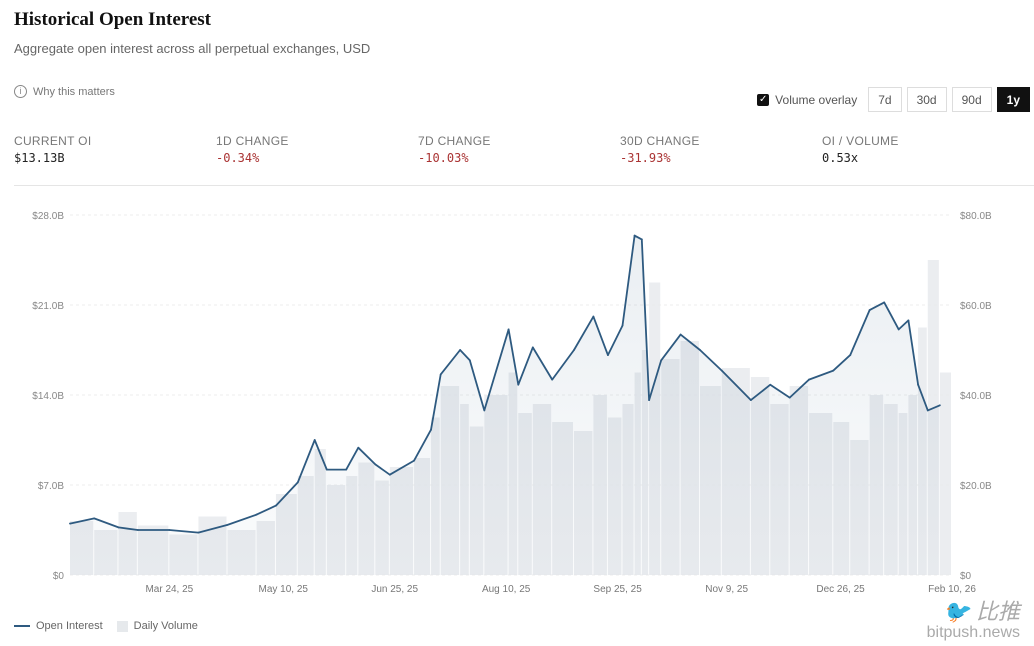 The width and height of the screenshot is (1034, 646). What do you see at coordinates (926, 99) in the screenshot?
I see `range-30d-button: 30d` at bounding box center [926, 99].